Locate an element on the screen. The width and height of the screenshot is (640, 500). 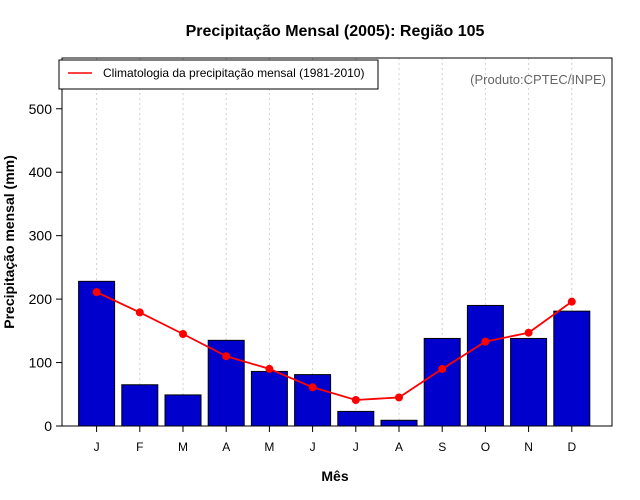
x-tick-label: F is located at coordinates (139, 447).